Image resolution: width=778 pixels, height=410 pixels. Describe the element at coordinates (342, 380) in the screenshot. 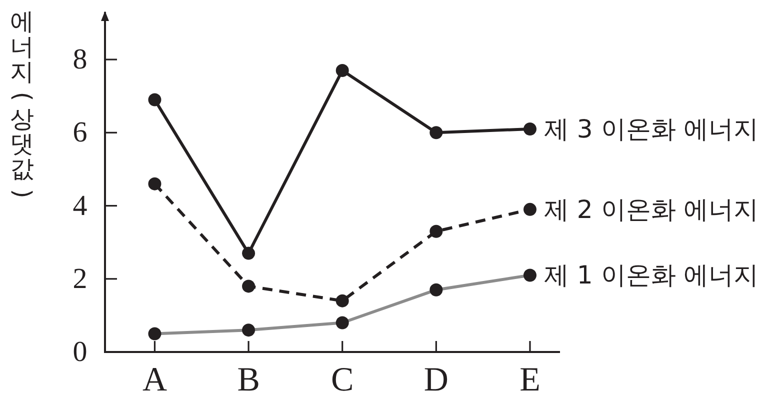

I see `x-tick-label: C` at that location.